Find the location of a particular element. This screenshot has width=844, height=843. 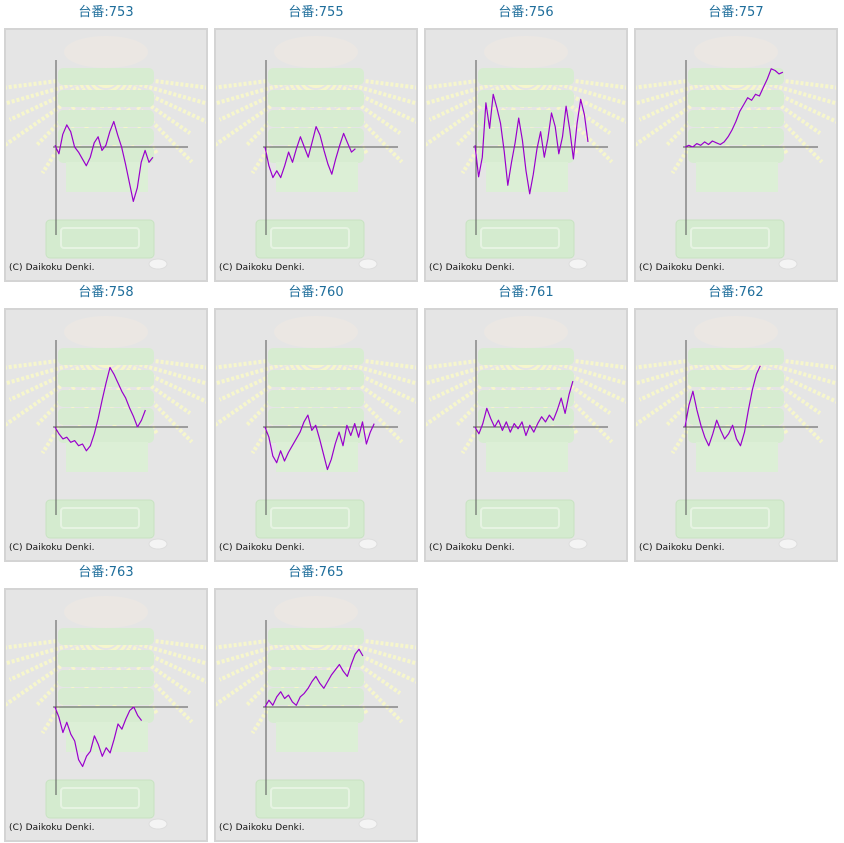

chart-title-link: 台番:763 is located at coordinates (106, 572).